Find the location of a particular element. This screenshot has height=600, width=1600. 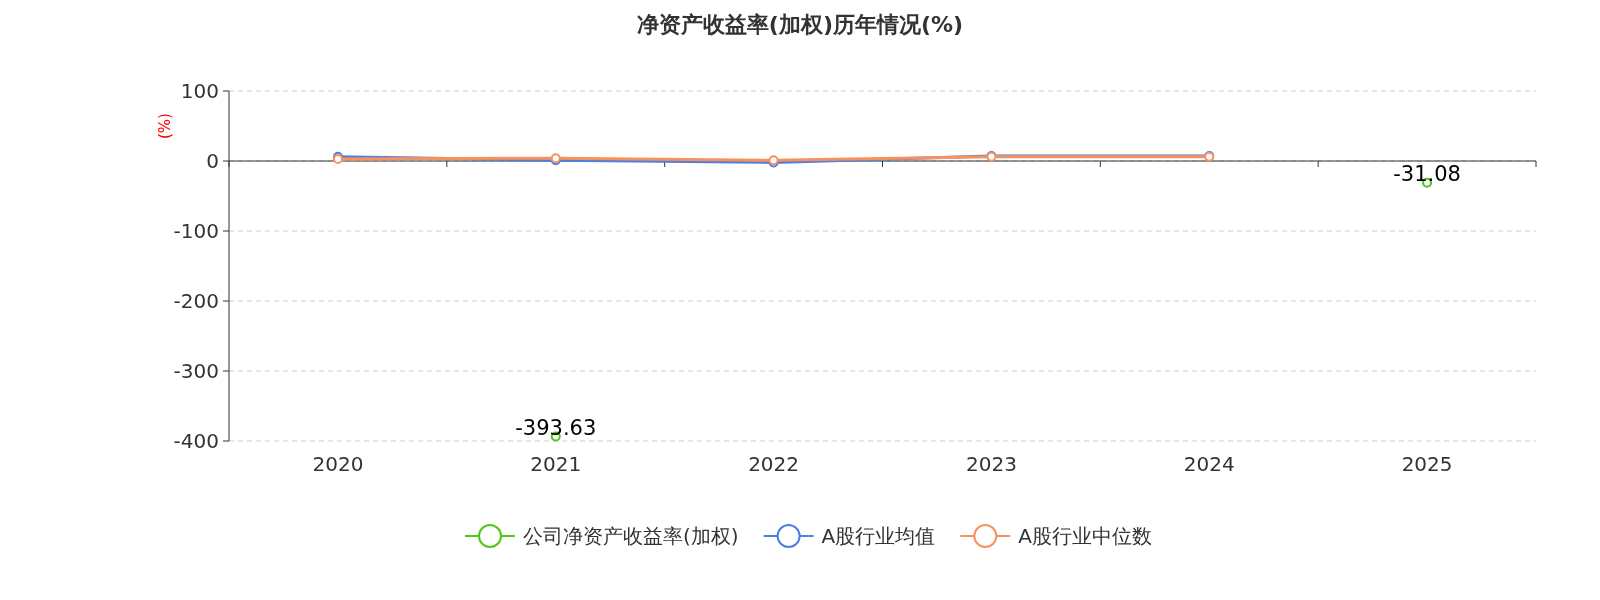

x-tick-label: 2023 is located at coordinates (991, 464).